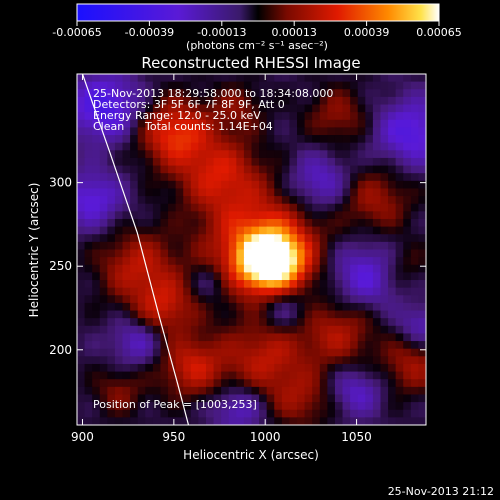 The height and width of the screenshot is (500, 500). Describe the element at coordinates (149, 32) in the screenshot. I see `colorbar-tick-label: -0.00039` at that location.